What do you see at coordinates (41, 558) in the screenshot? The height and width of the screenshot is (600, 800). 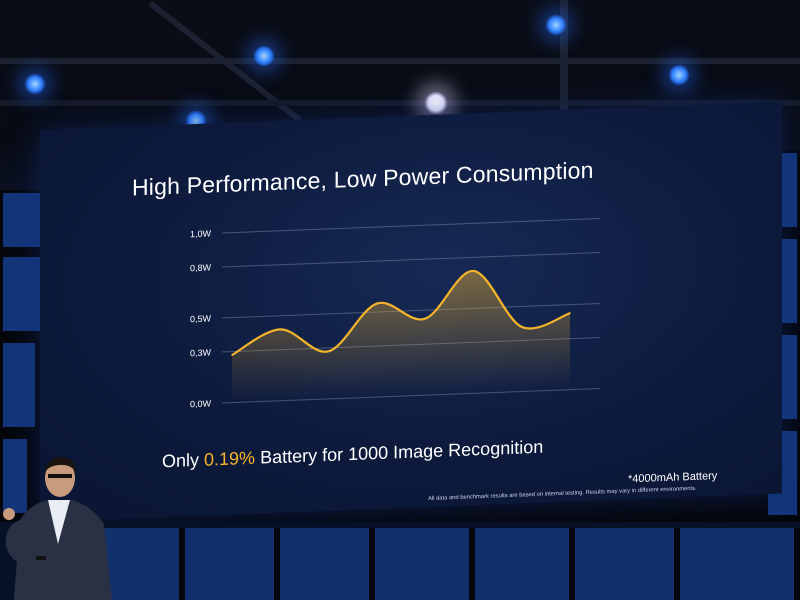 I see `presenter-clicker` at bounding box center [41, 558].